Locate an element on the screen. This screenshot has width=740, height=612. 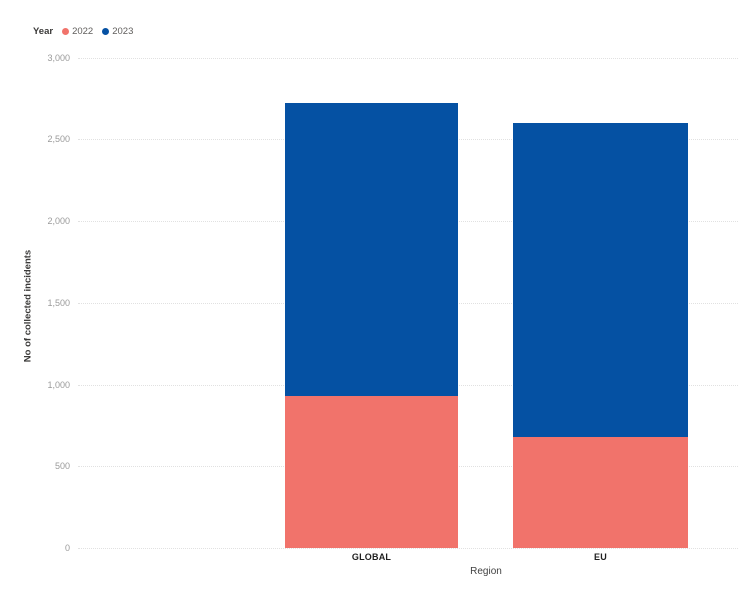
y-tick-label: 3,000 is located at coordinates (58, 57).